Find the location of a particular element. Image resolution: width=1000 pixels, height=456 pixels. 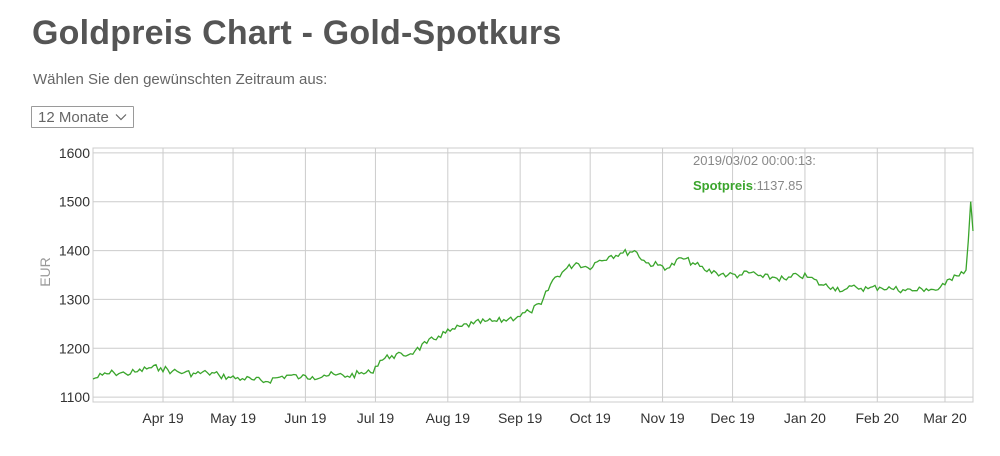

tooltip-value-line: Spotpreis:1137.85 is located at coordinates (748, 185).